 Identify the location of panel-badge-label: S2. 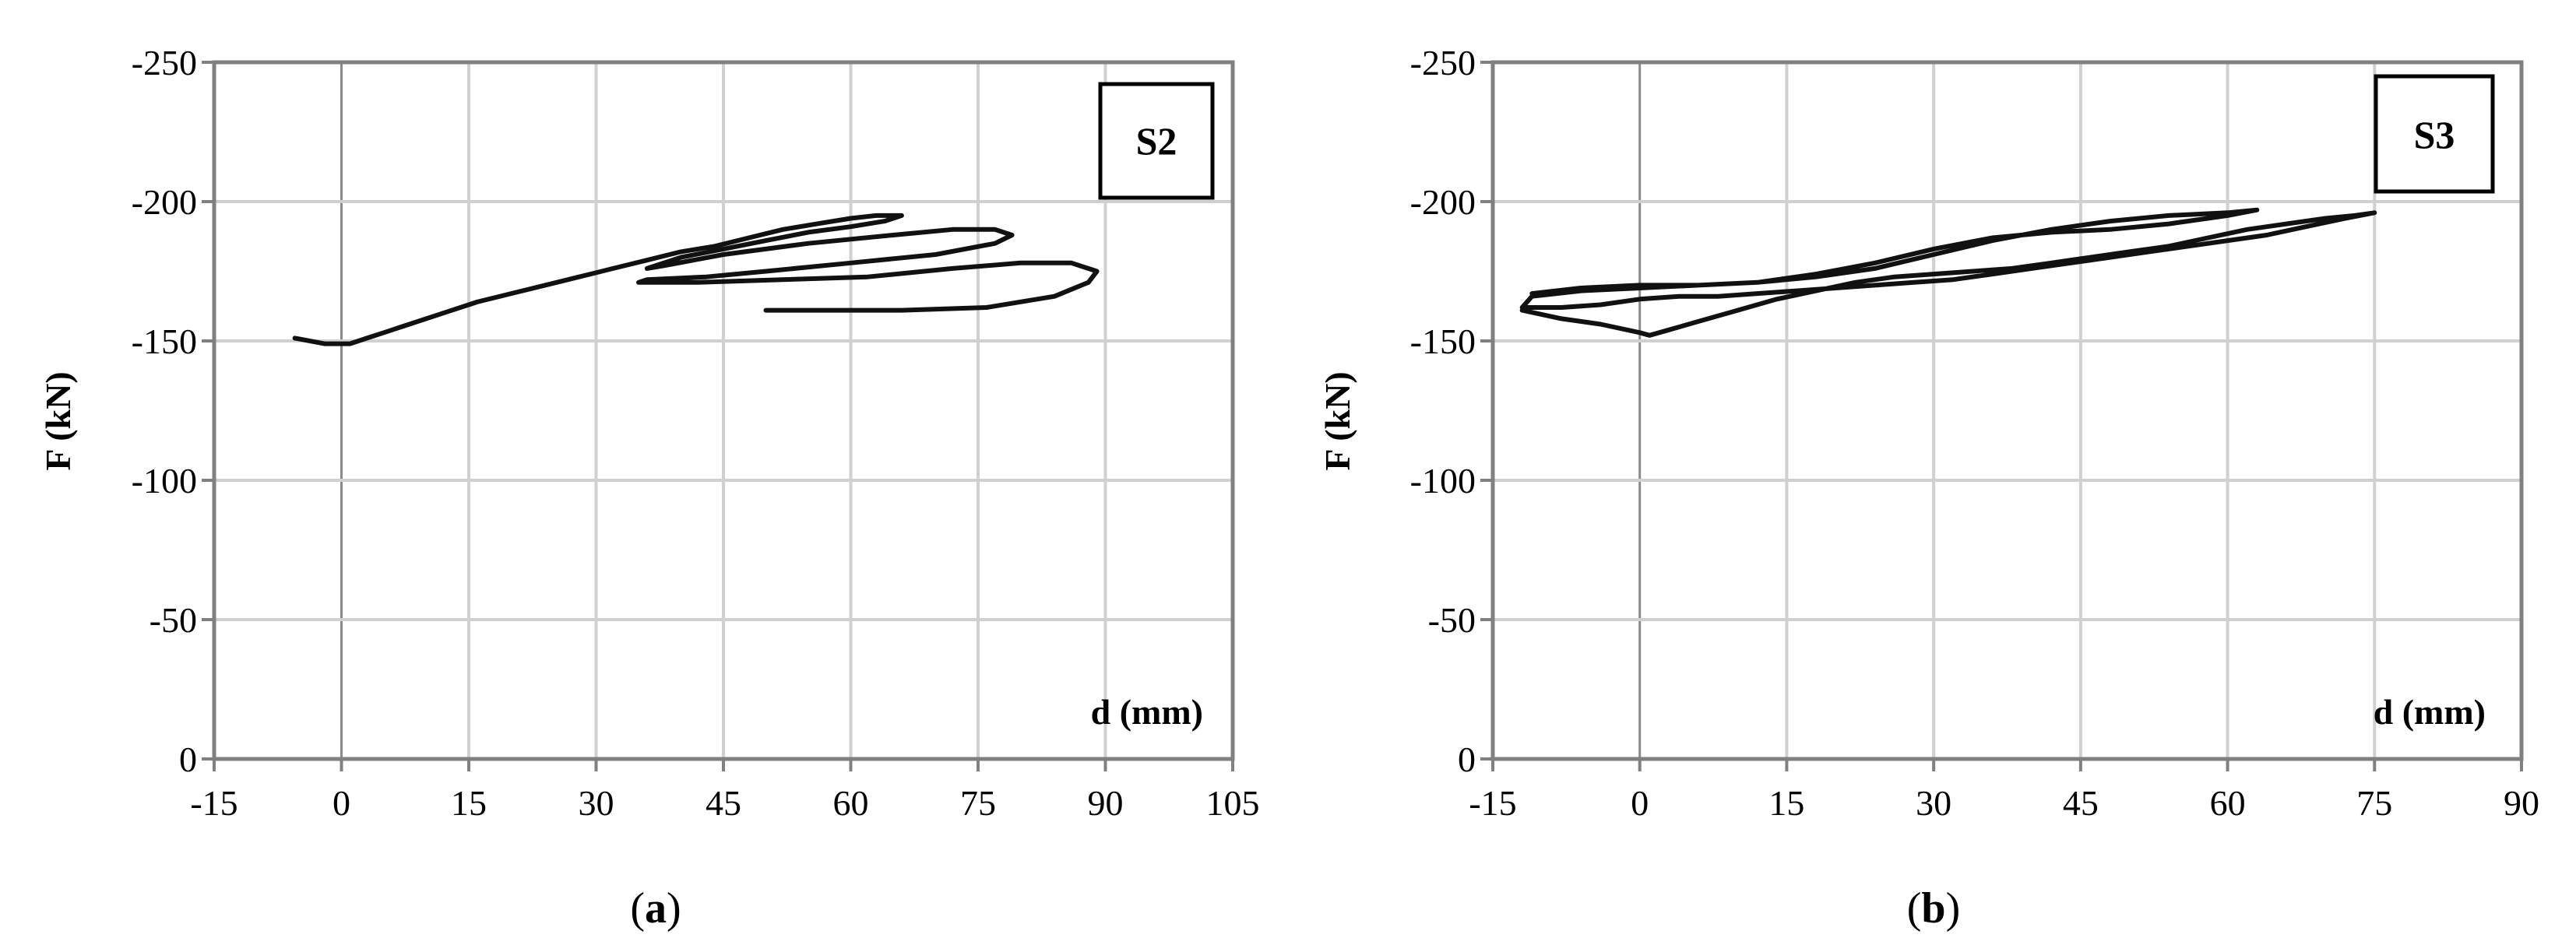
(1156, 141).